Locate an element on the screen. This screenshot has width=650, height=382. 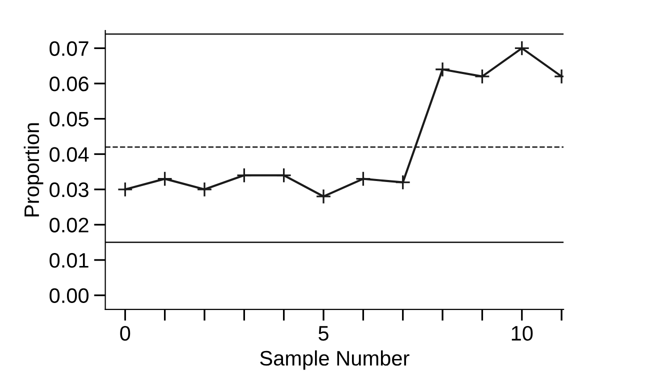
x-tick-label: 0 is located at coordinates (125, 333).